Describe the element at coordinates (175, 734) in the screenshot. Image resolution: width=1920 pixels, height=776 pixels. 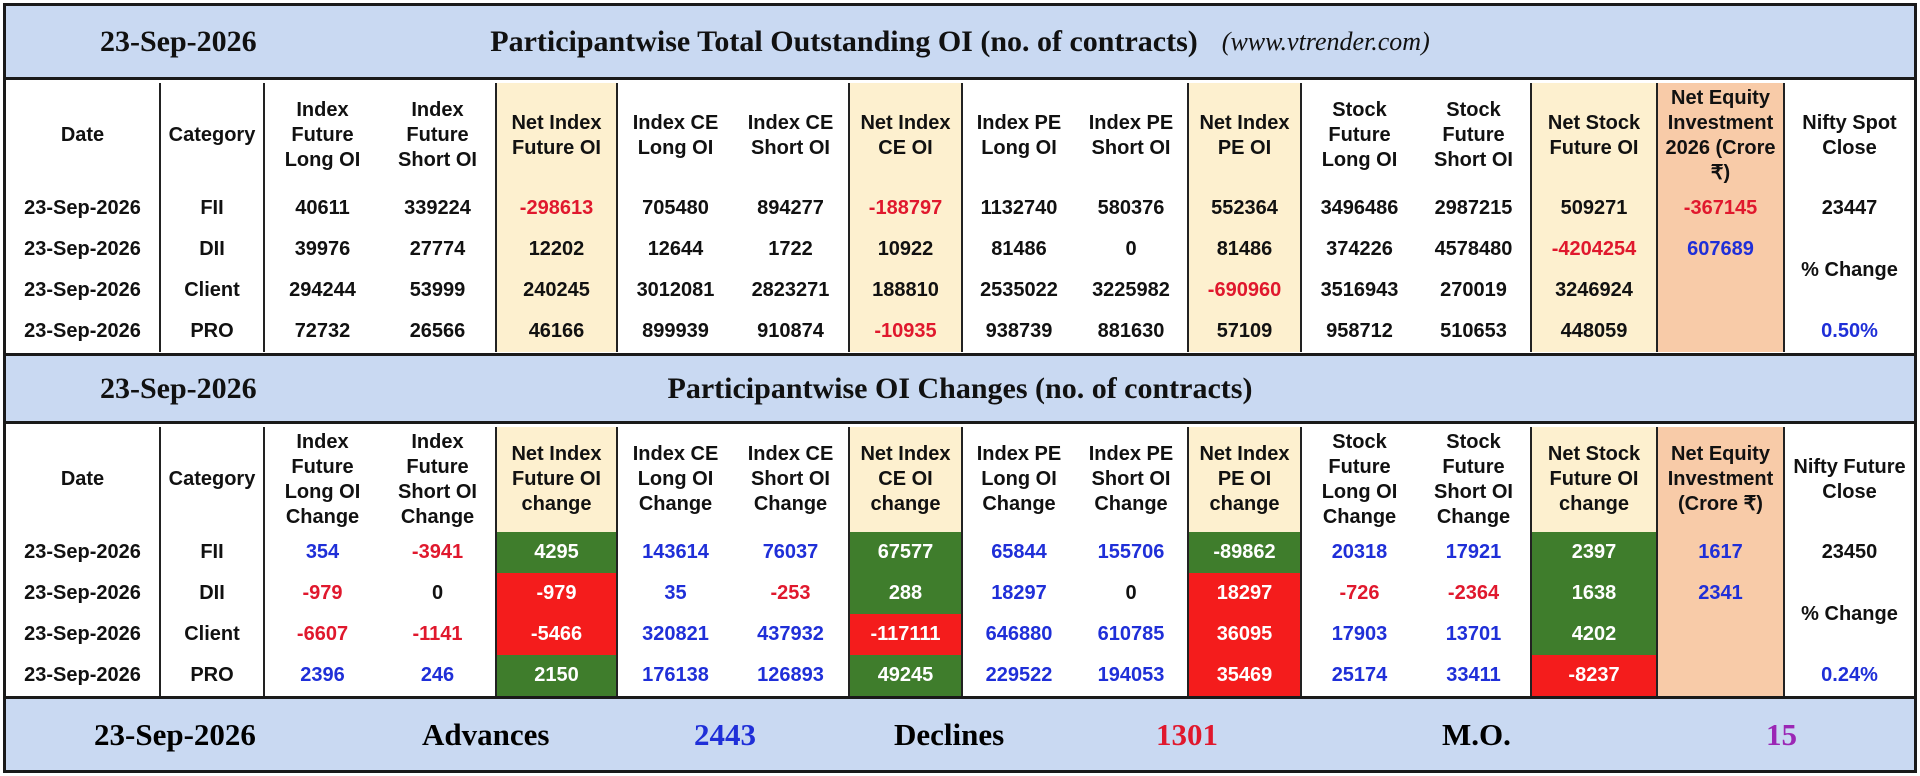
I see `breadth-date: 23-Sep-2026` at that location.